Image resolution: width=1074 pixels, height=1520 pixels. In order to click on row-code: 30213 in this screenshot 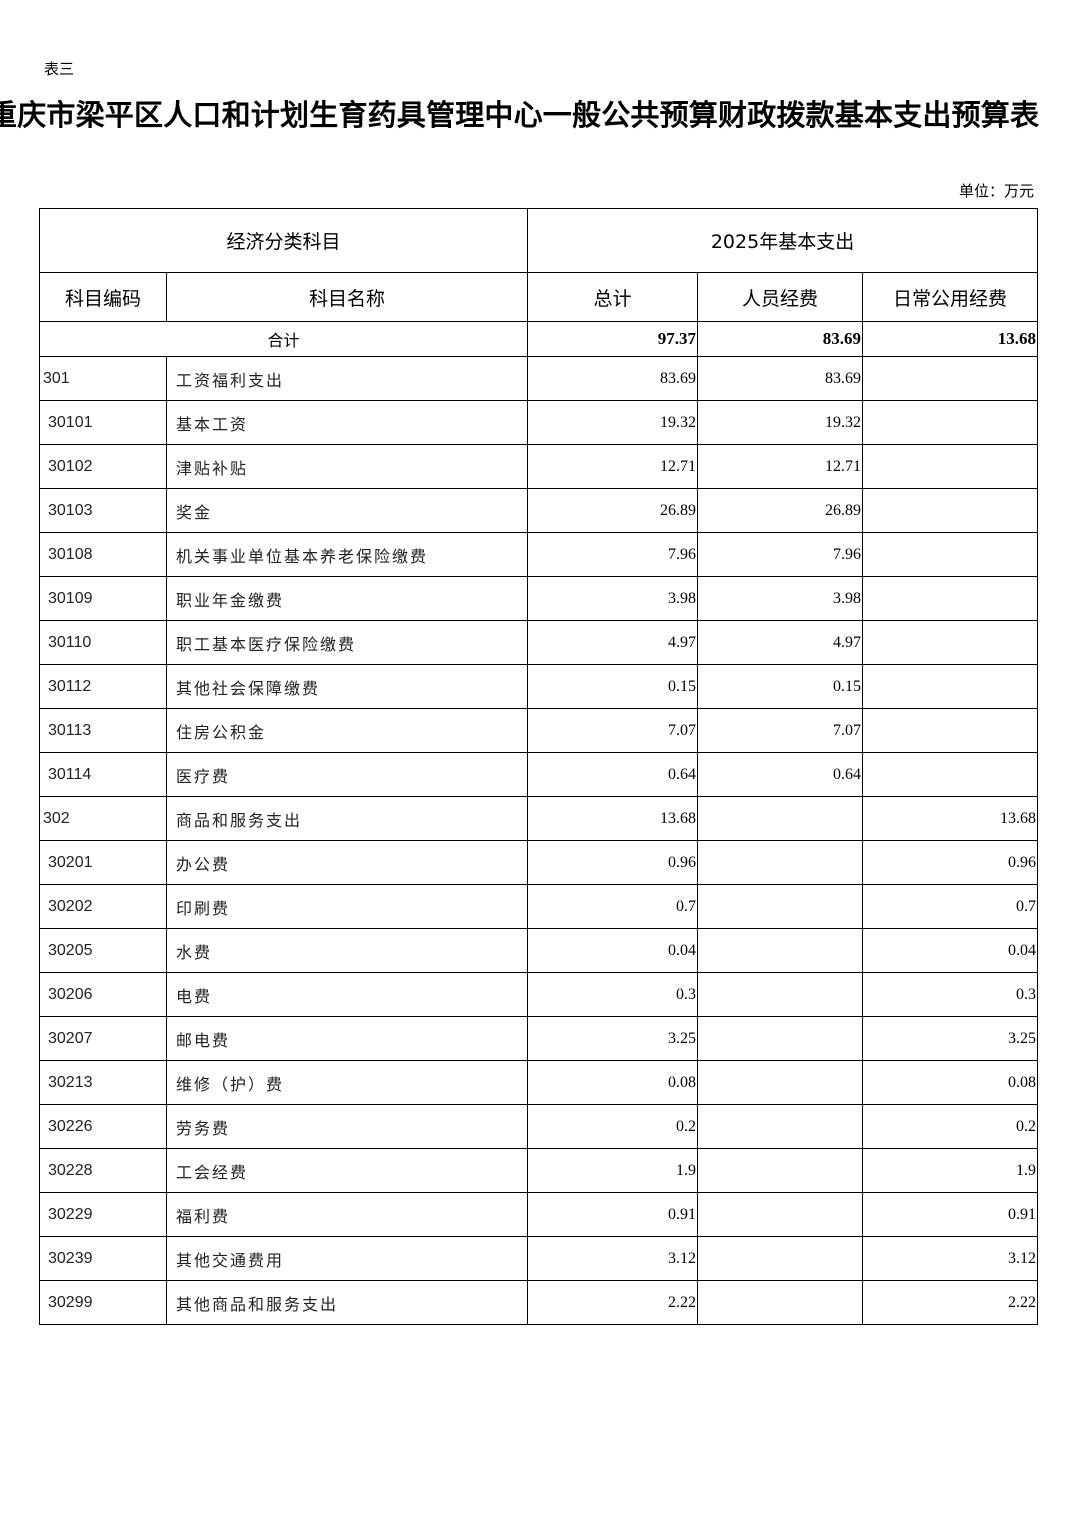, I will do `click(103, 1082)`.